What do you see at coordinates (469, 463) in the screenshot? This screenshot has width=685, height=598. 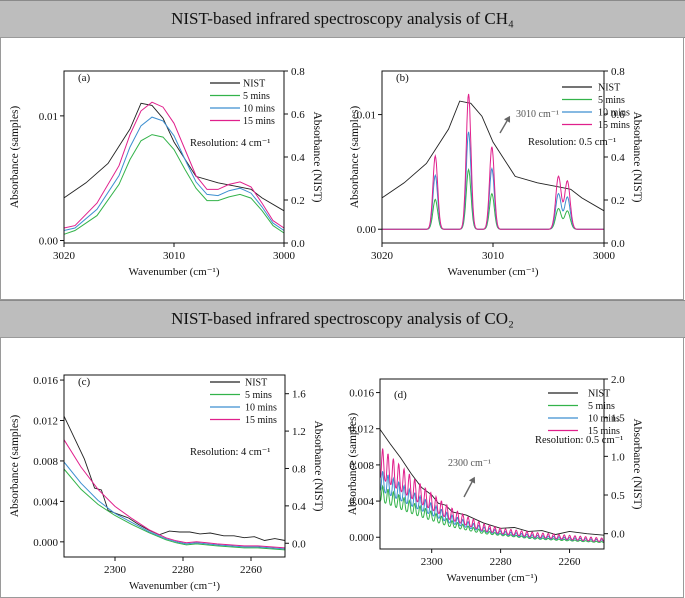 I see `peak-callout: 2300 cm⁻¹` at bounding box center [469, 463].